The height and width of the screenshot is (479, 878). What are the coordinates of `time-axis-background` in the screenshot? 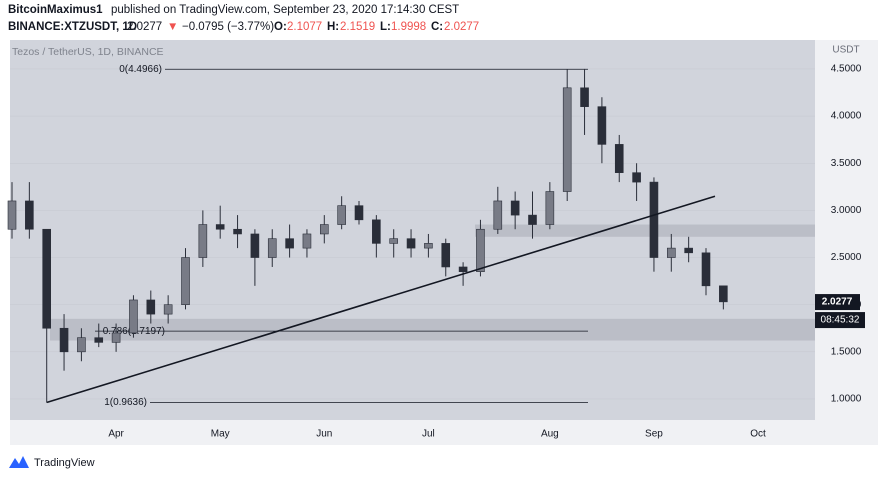 It's located at (444, 432).